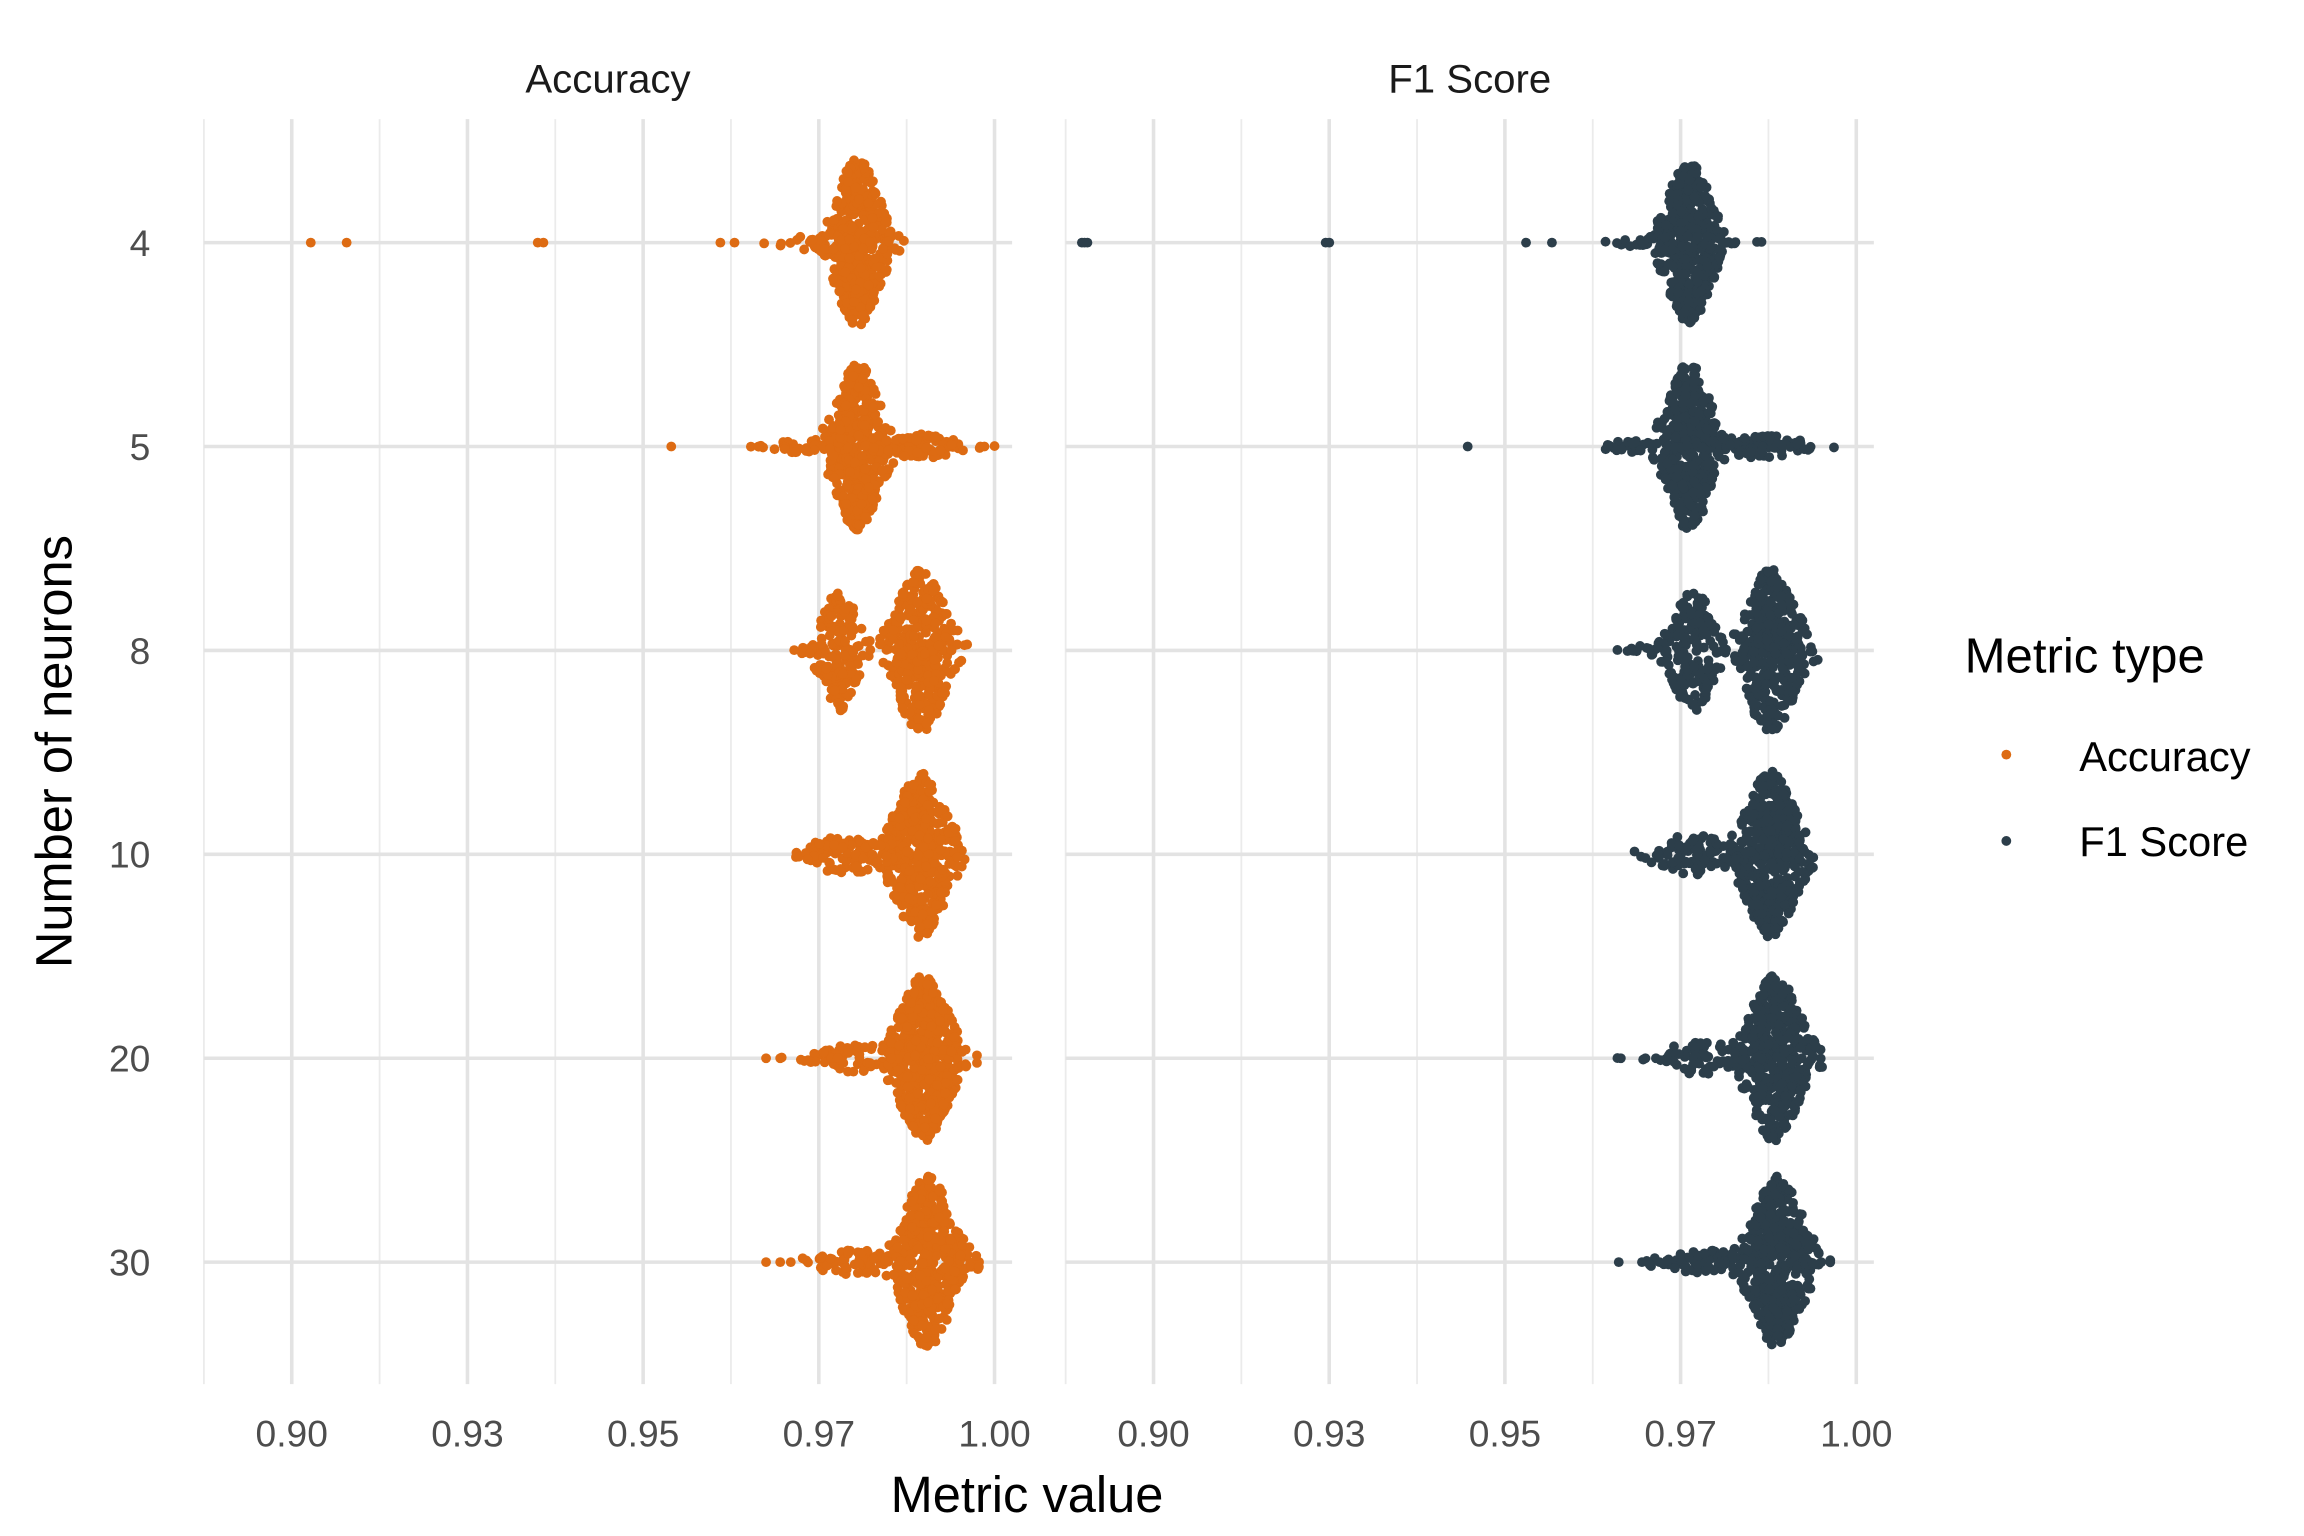 The image size is (2304, 1536). What do you see at coordinates (467, 1434) in the screenshot?
I see `x-tick-label: 0.93` at bounding box center [467, 1434].